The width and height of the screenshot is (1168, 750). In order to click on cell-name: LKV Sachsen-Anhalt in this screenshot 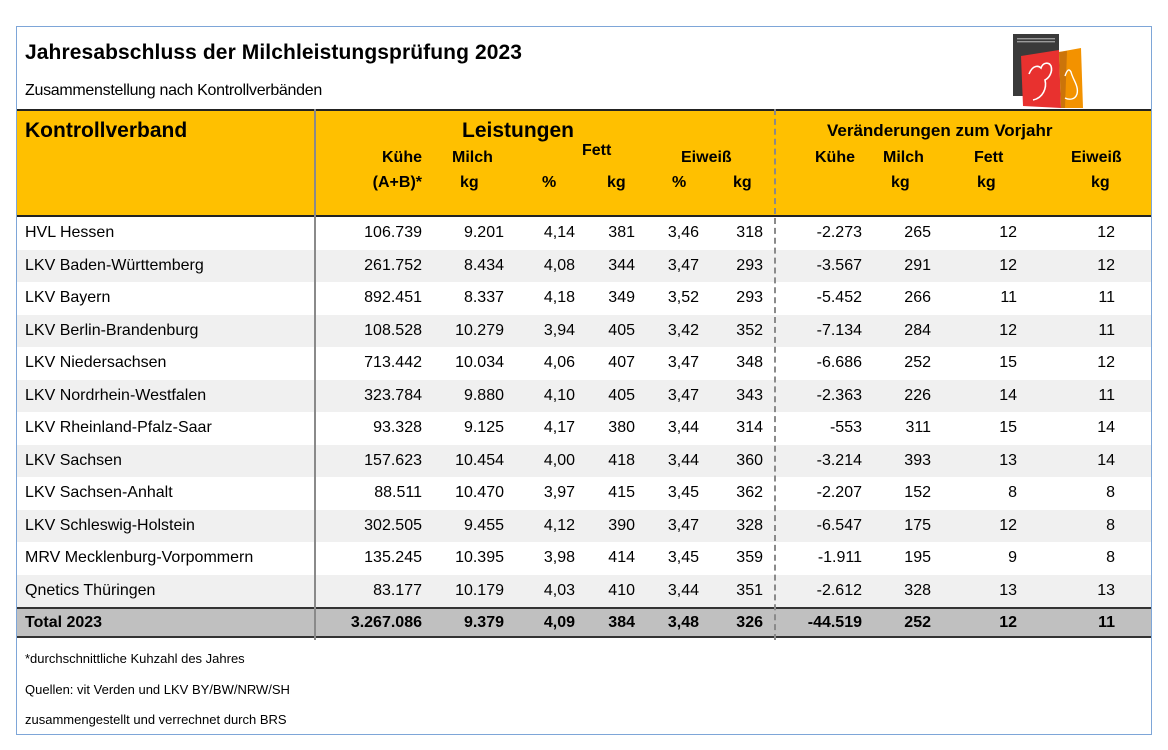, I will do `click(99, 492)`.